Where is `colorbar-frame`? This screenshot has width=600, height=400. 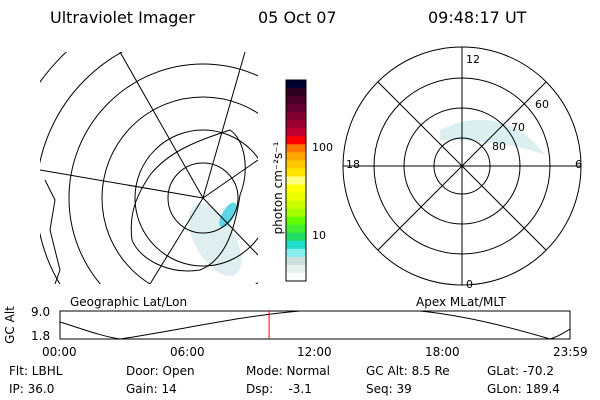
colorbar-frame is located at coordinates (296, 180).